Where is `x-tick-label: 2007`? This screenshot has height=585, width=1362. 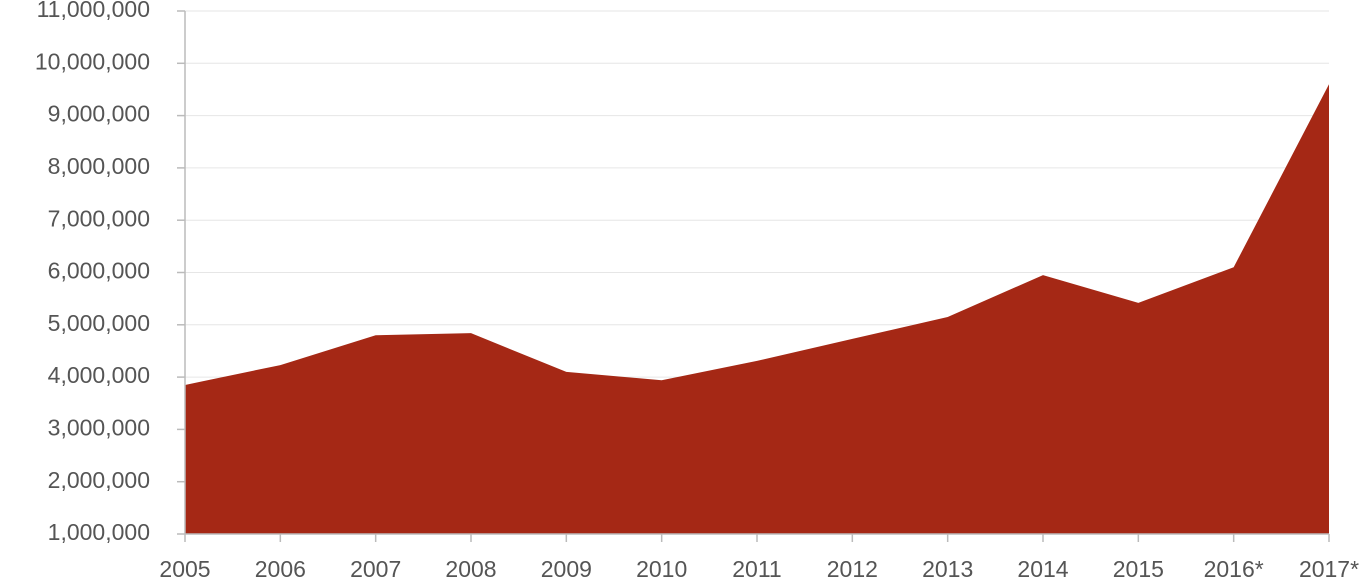 x-tick-label: 2007 is located at coordinates (375, 569).